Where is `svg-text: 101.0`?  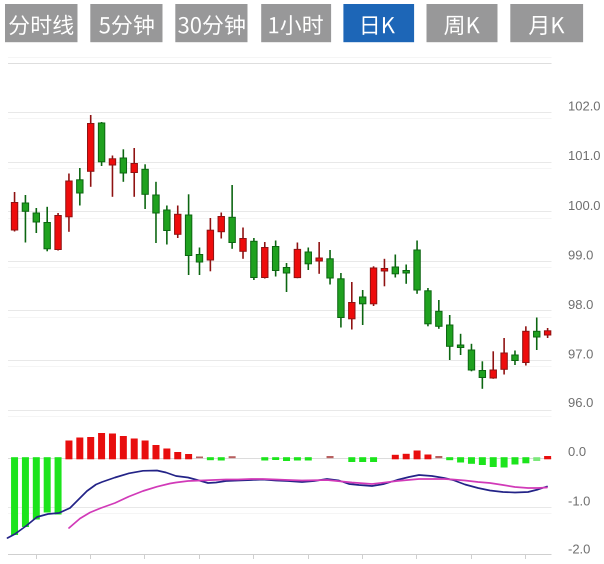
svg-text: 101.0 is located at coordinates (584, 155).